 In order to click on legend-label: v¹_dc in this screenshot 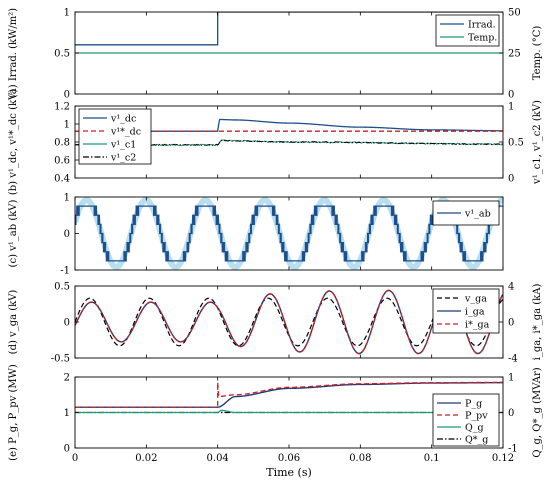, I will do `click(123, 119)`.